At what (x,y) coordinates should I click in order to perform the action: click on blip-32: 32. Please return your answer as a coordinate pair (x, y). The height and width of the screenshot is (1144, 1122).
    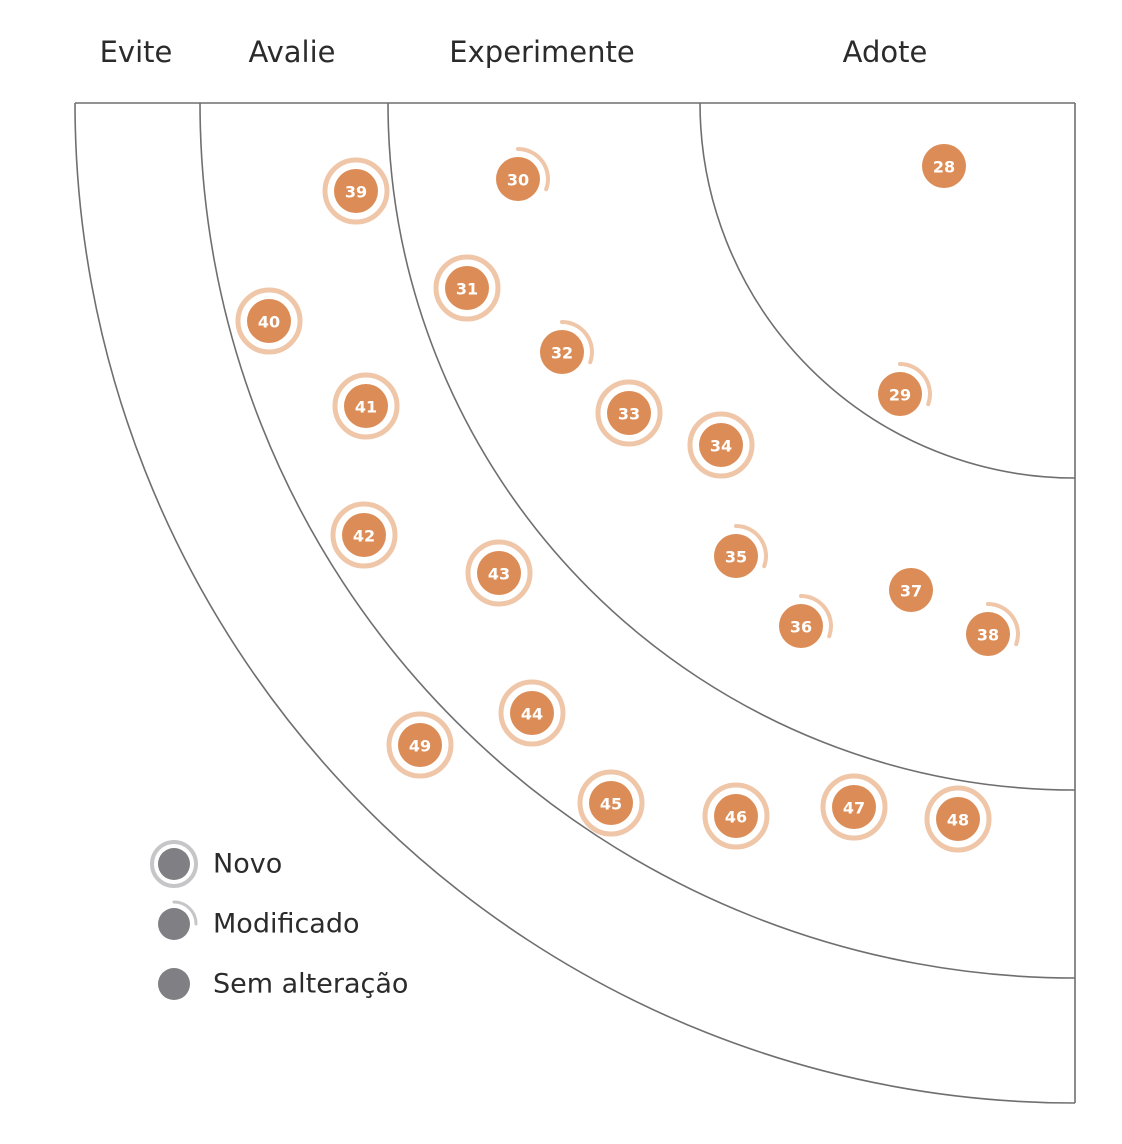
    Looking at the image, I should click on (567, 347).